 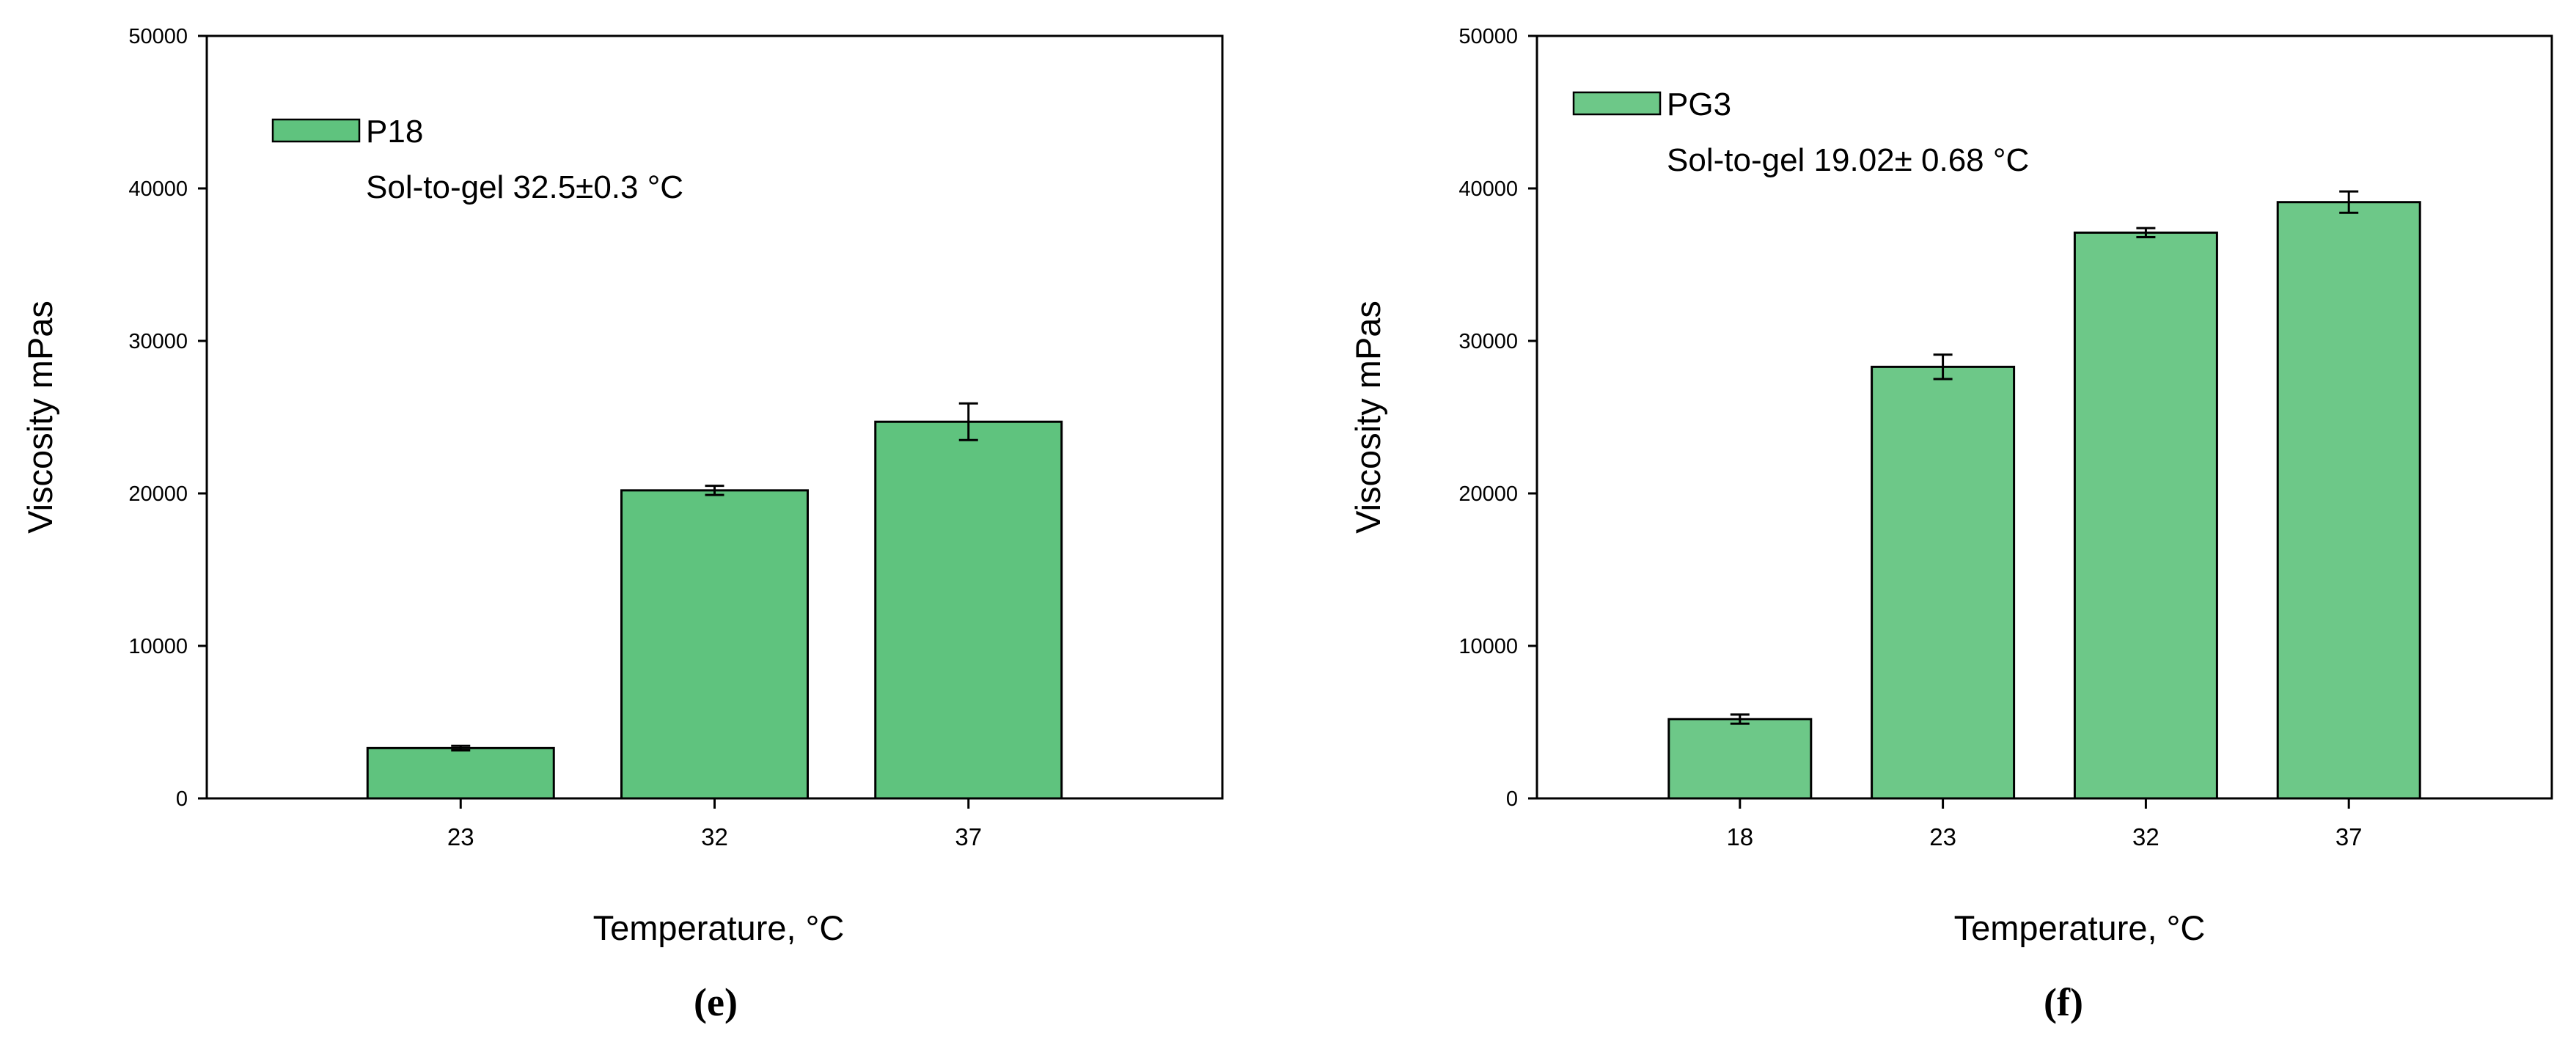 What do you see at coordinates (394, 132) in the screenshot?
I see `legend-series-name: P18` at bounding box center [394, 132].